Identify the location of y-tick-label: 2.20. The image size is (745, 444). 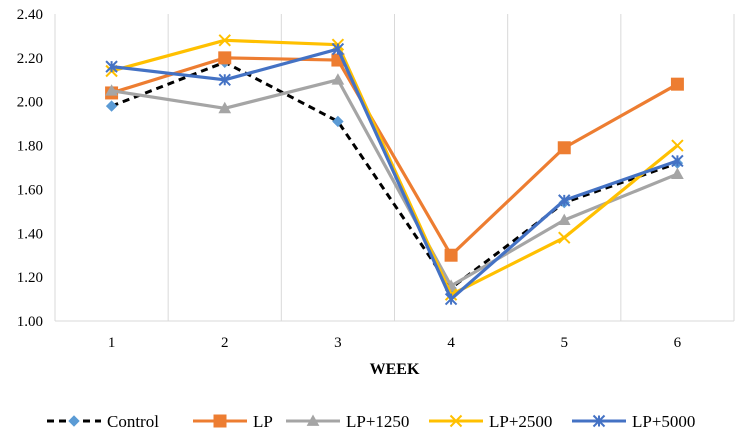
(30, 59).